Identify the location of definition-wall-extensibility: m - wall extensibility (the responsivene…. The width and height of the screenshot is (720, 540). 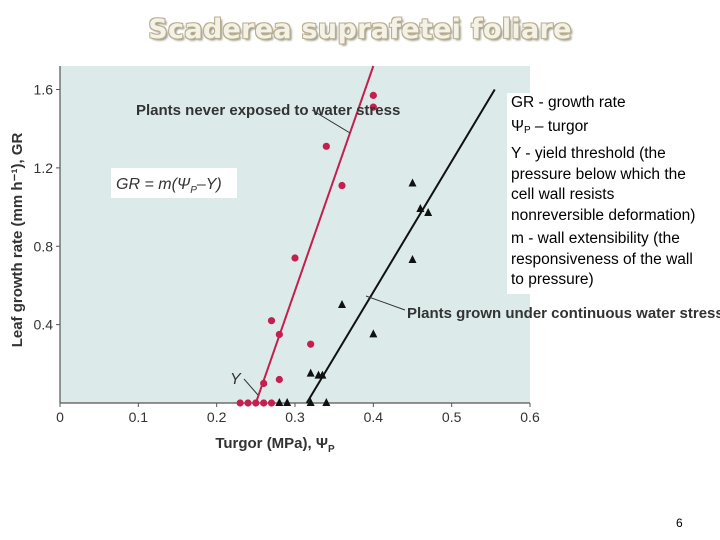
(602, 259).